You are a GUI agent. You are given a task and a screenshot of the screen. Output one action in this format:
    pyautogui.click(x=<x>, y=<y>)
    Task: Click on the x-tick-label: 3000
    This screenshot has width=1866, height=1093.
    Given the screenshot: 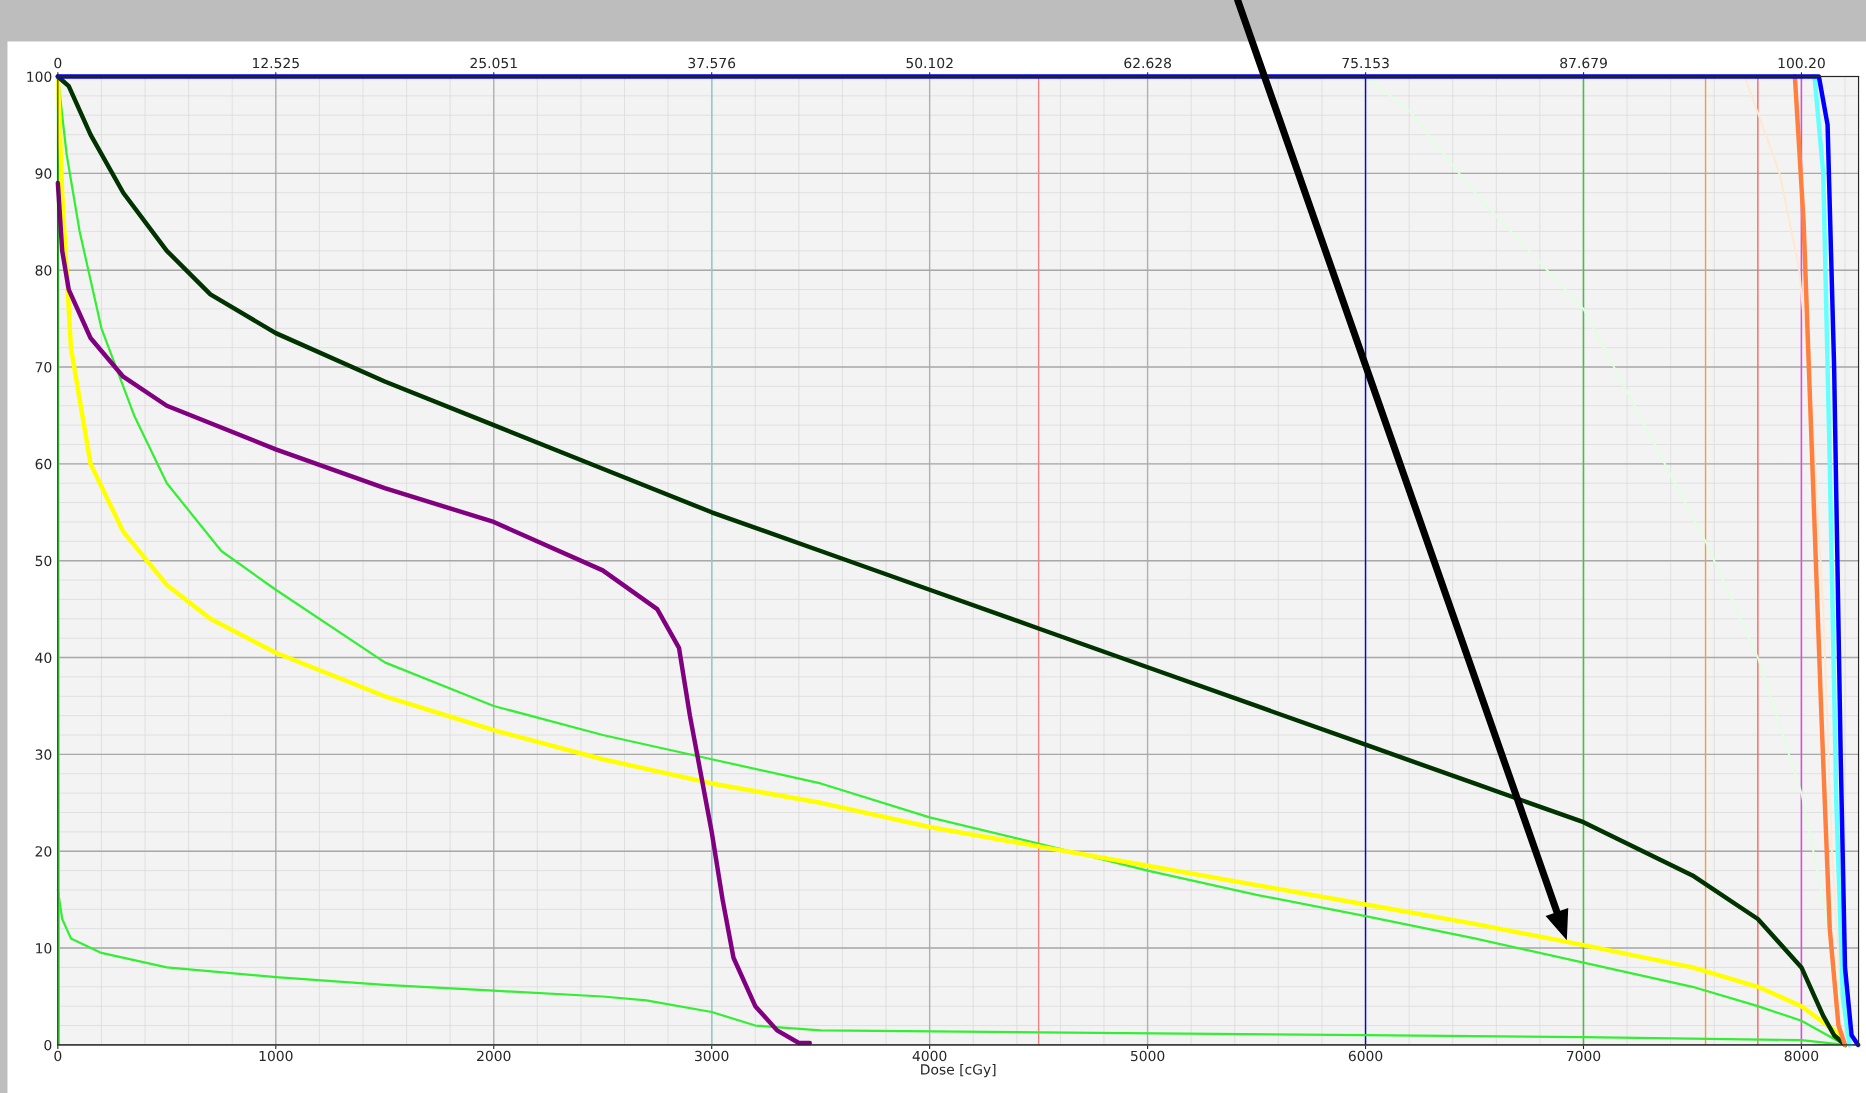 What is the action you would take?
    pyautogui.click(x=712, y=1056)
    